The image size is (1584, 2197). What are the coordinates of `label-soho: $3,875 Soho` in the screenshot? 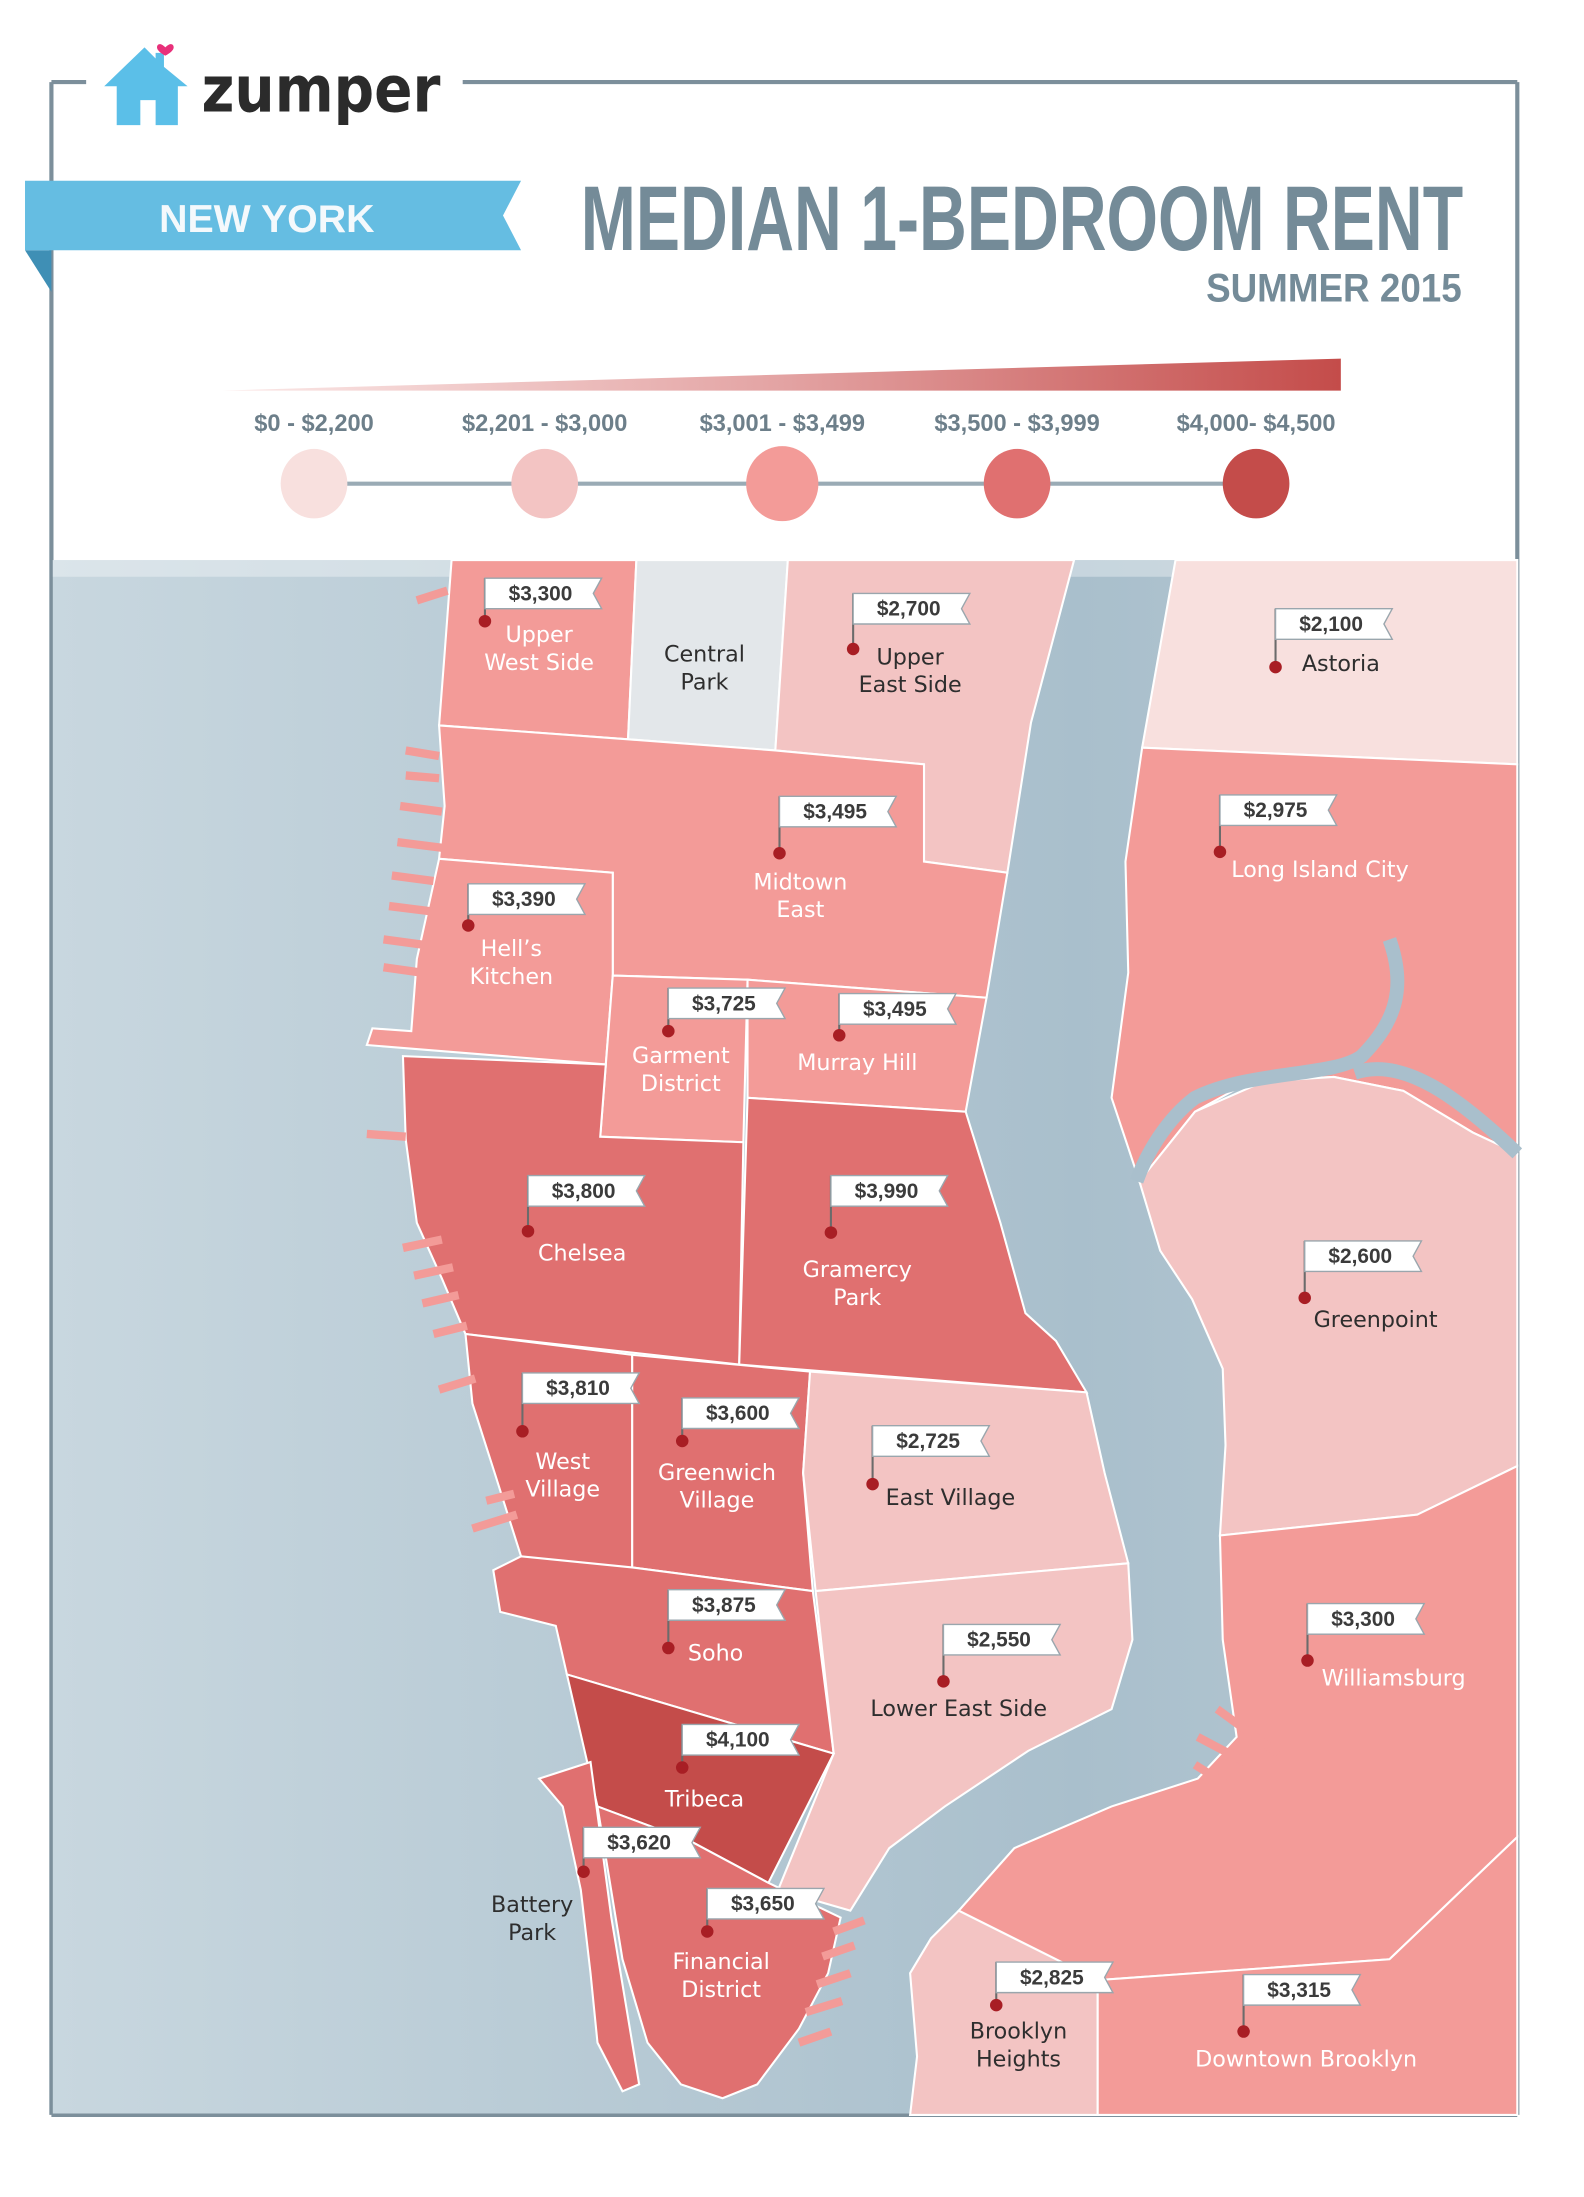 It's located at (724, 1627).